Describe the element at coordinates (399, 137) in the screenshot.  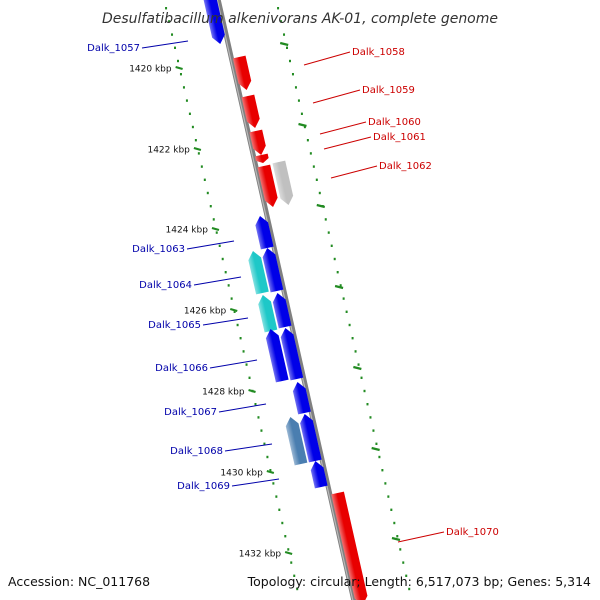
I see `gene-label-dalk-1061: Dalk_1061` at that location.